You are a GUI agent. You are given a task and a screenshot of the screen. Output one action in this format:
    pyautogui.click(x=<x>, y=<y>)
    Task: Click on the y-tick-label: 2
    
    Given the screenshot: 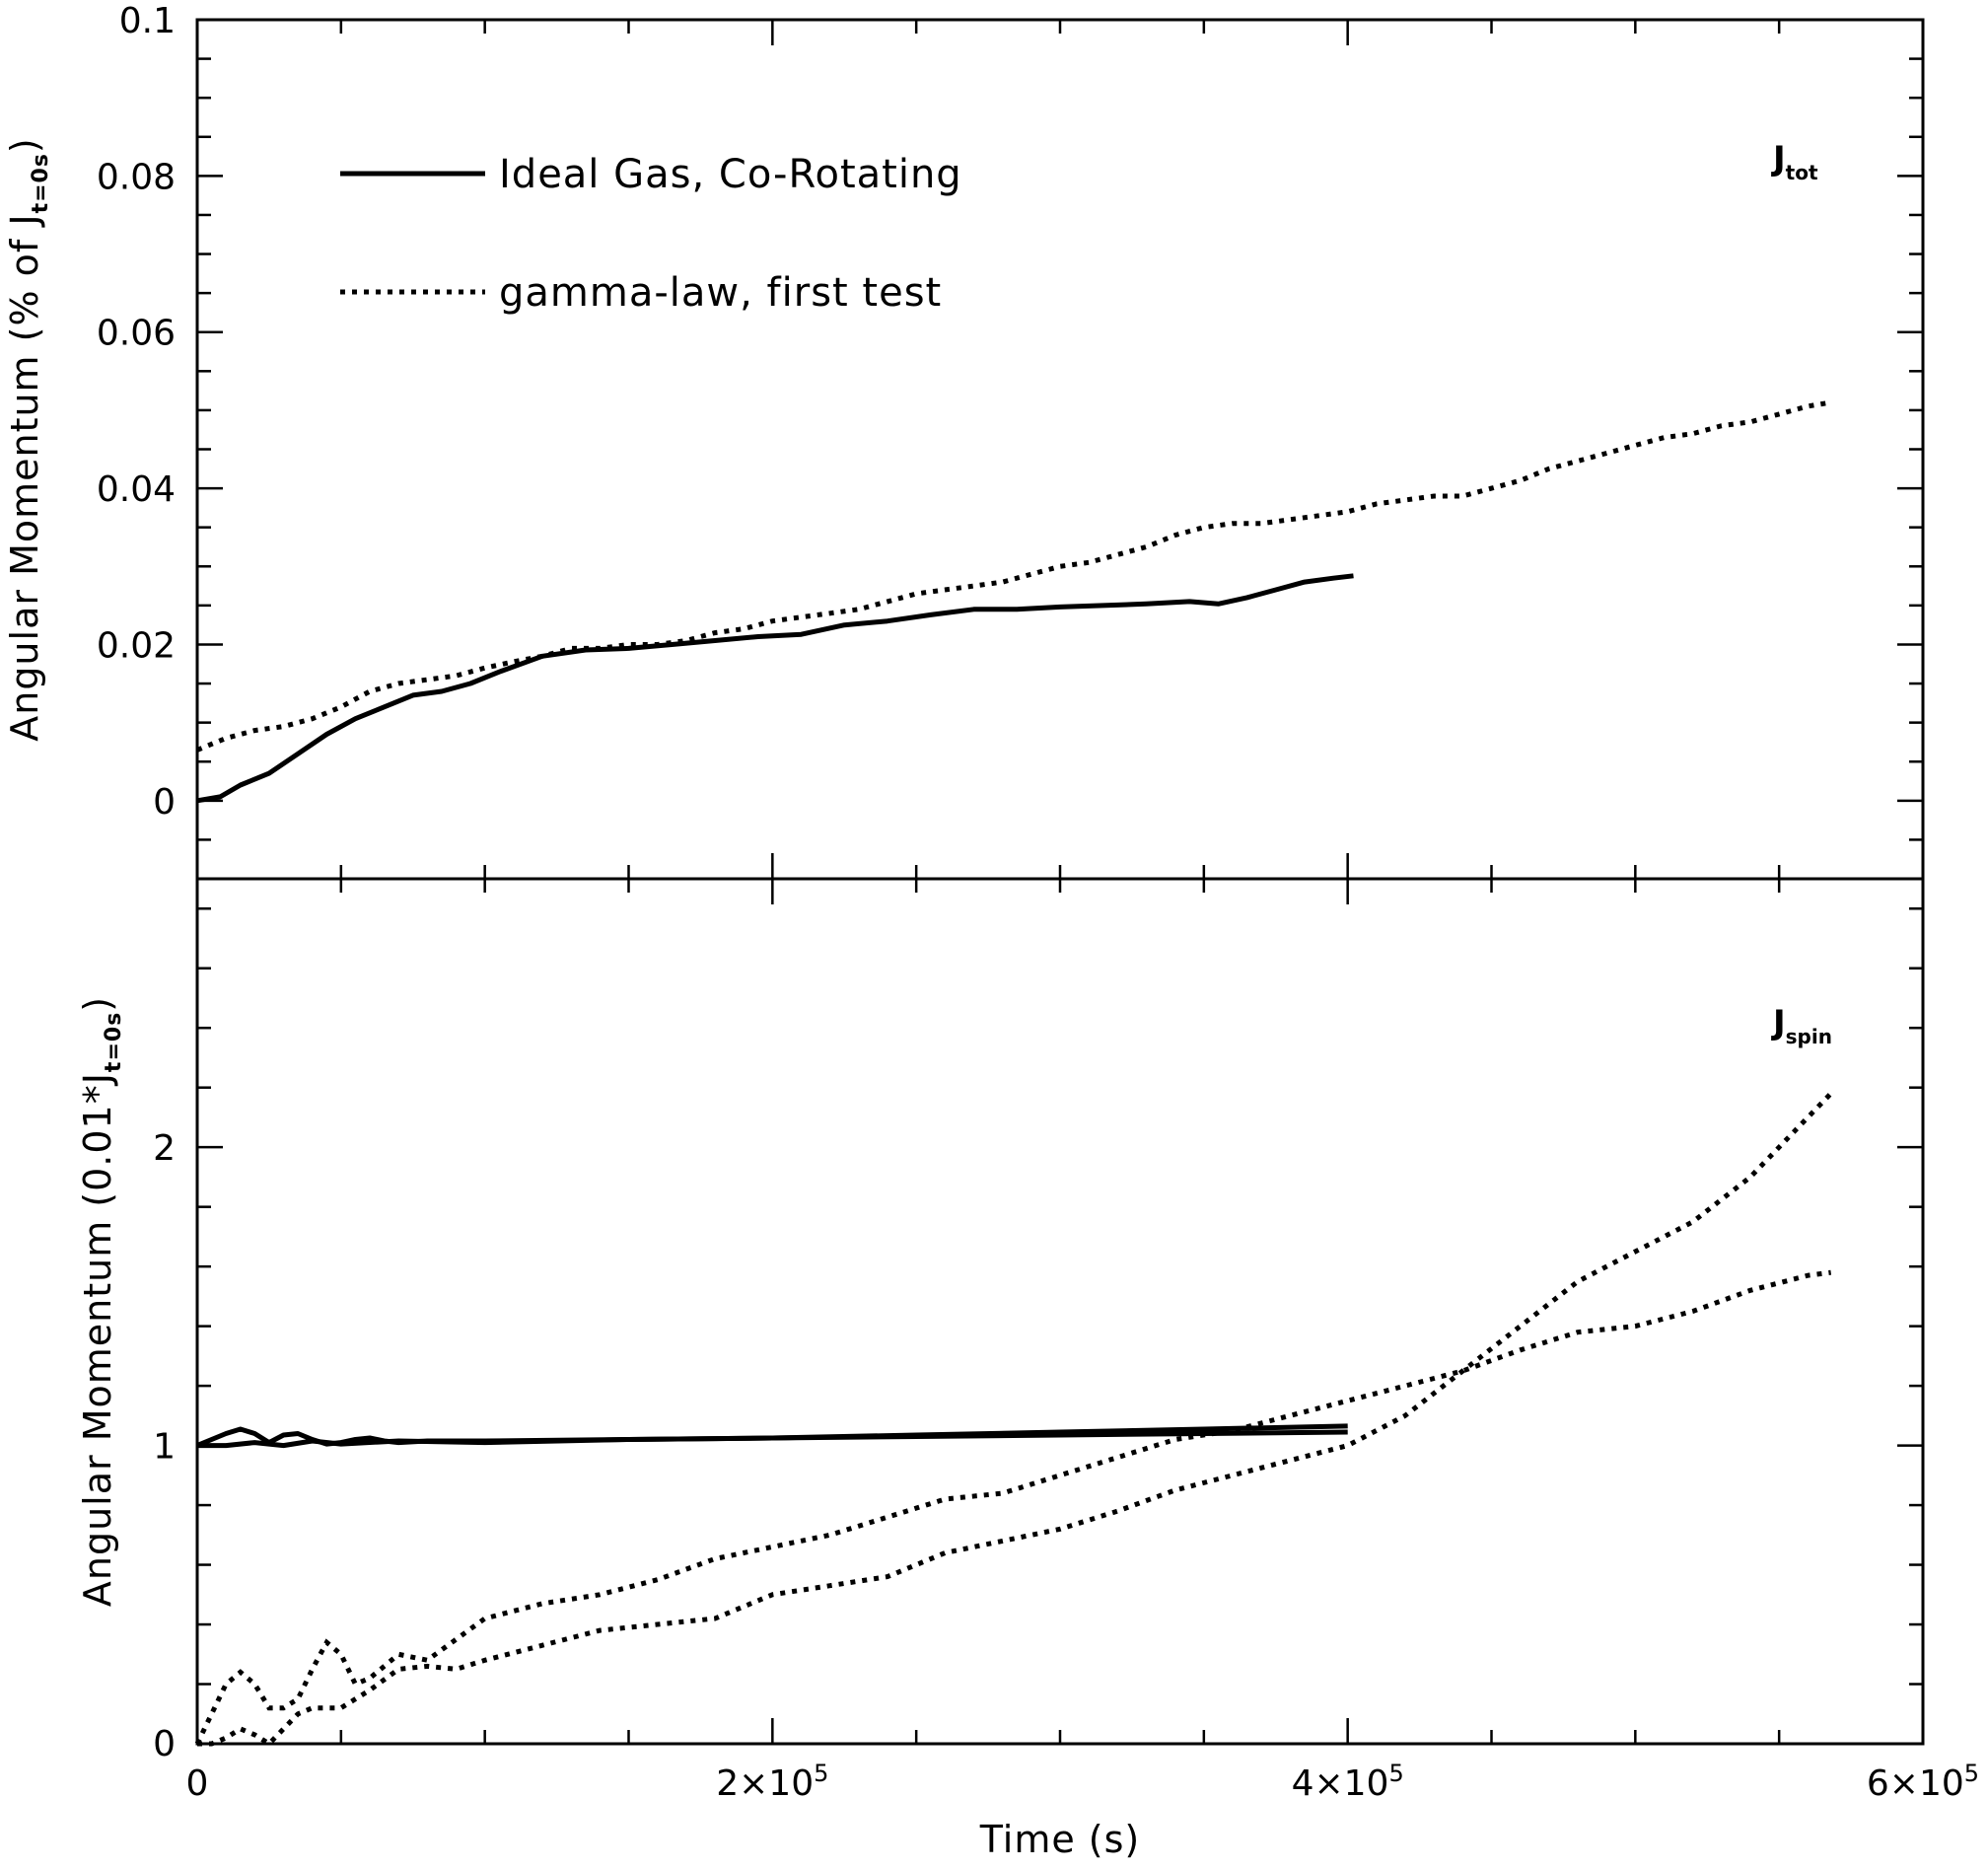 What is the action you would take?
    pyautogui.click(x=164, y=1148)
    